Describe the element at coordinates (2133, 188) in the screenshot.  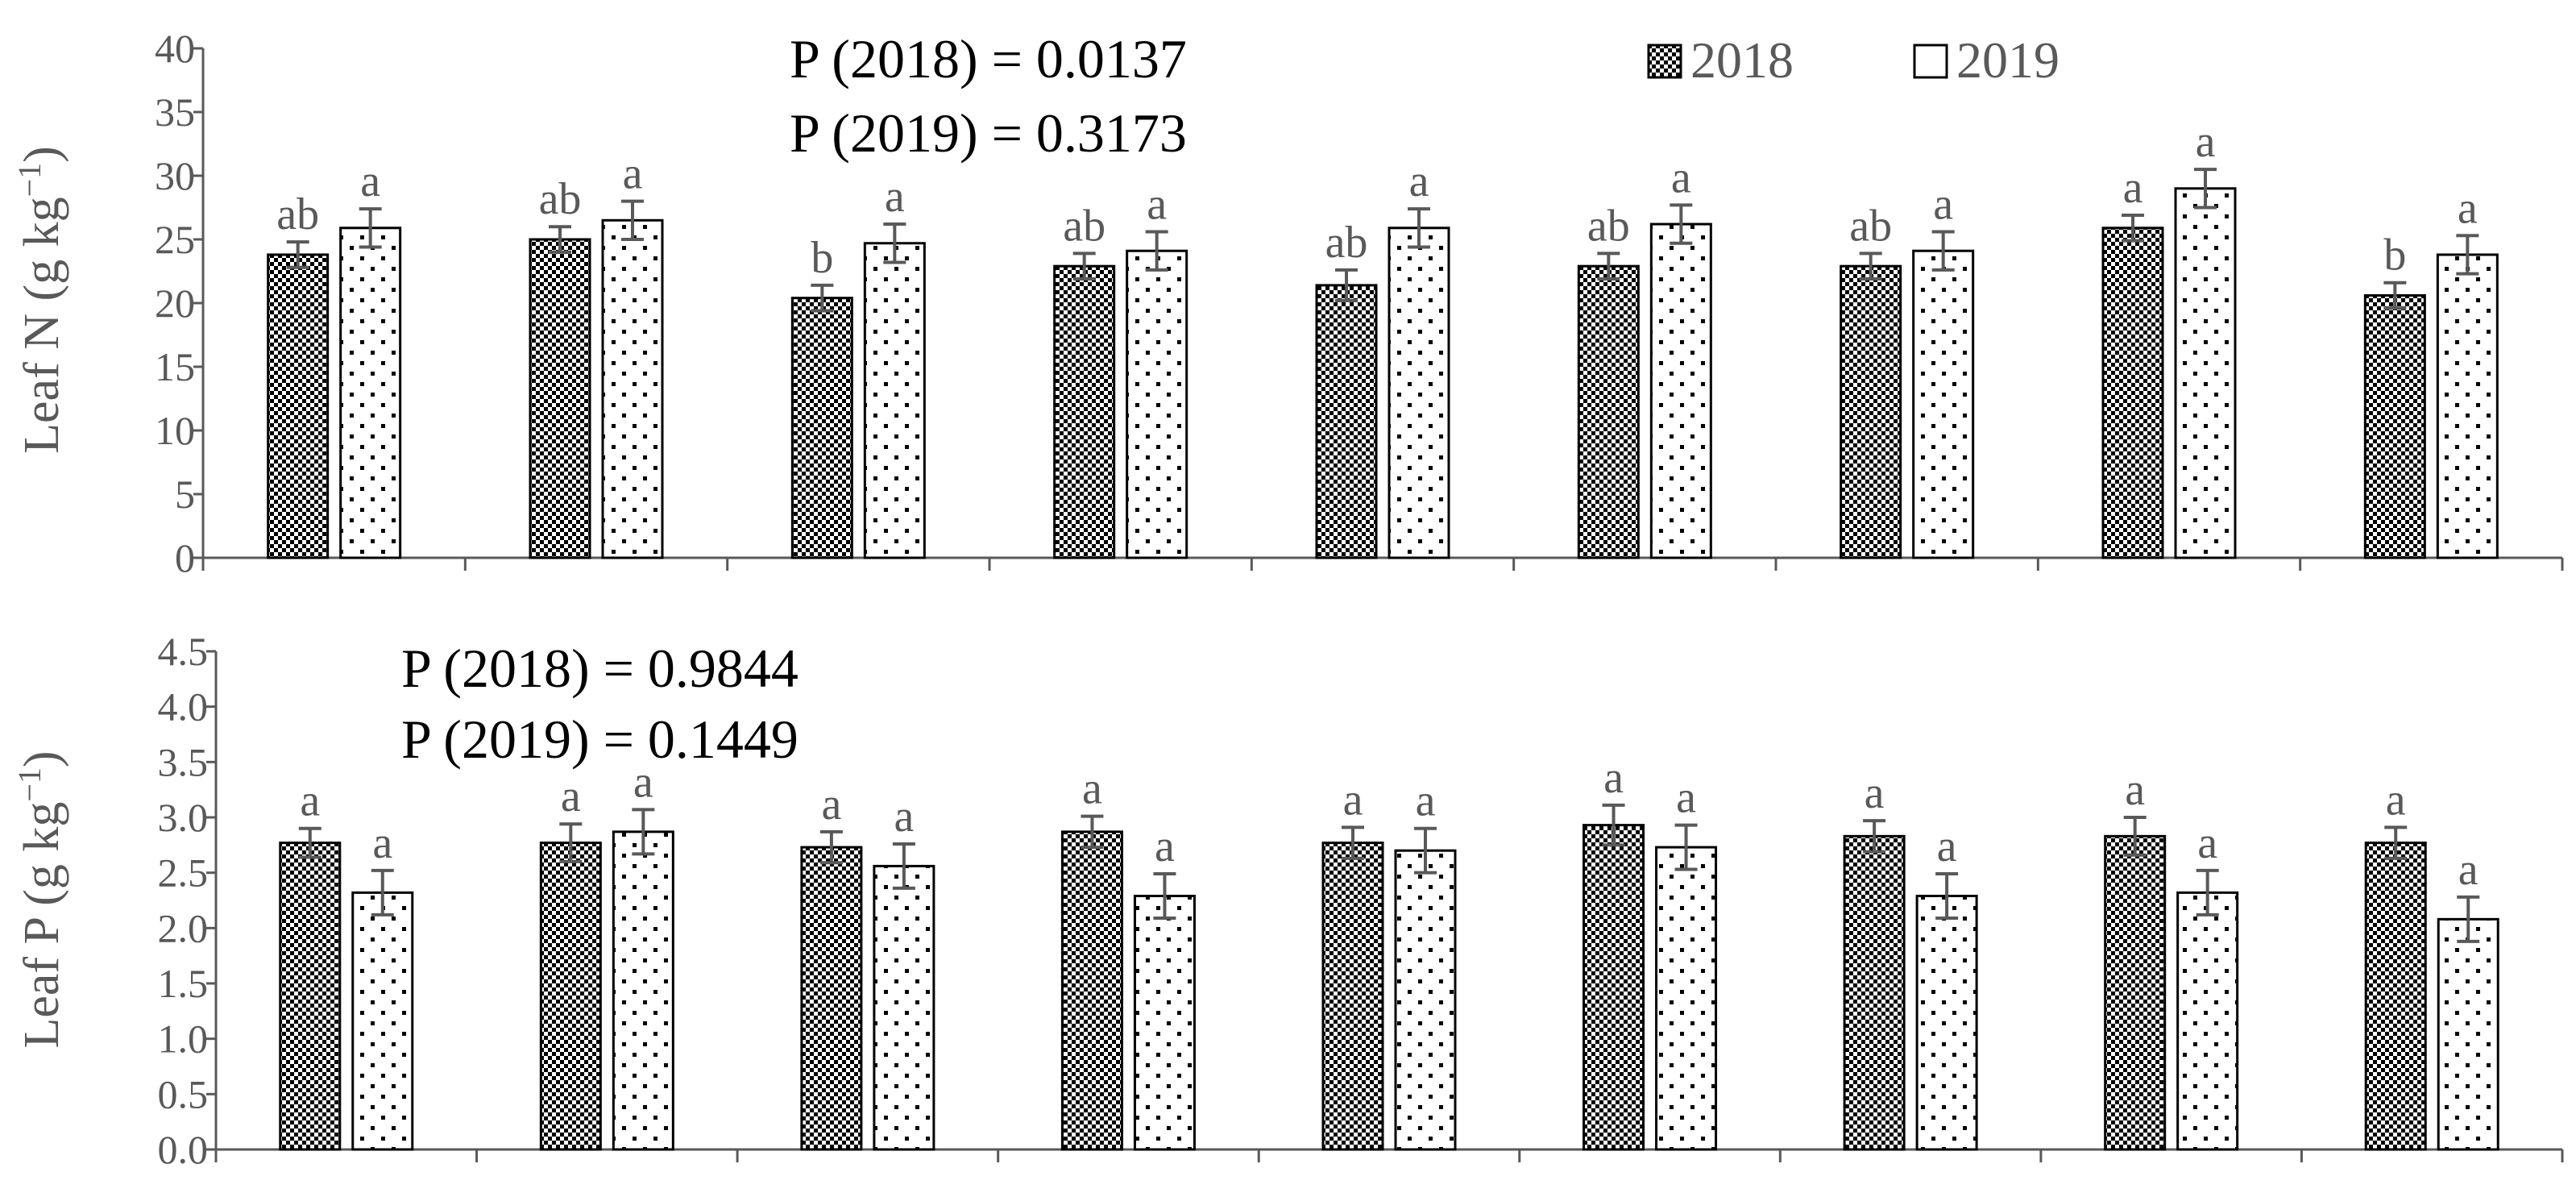
I see `top-significance-letter-2018: a` at that location.